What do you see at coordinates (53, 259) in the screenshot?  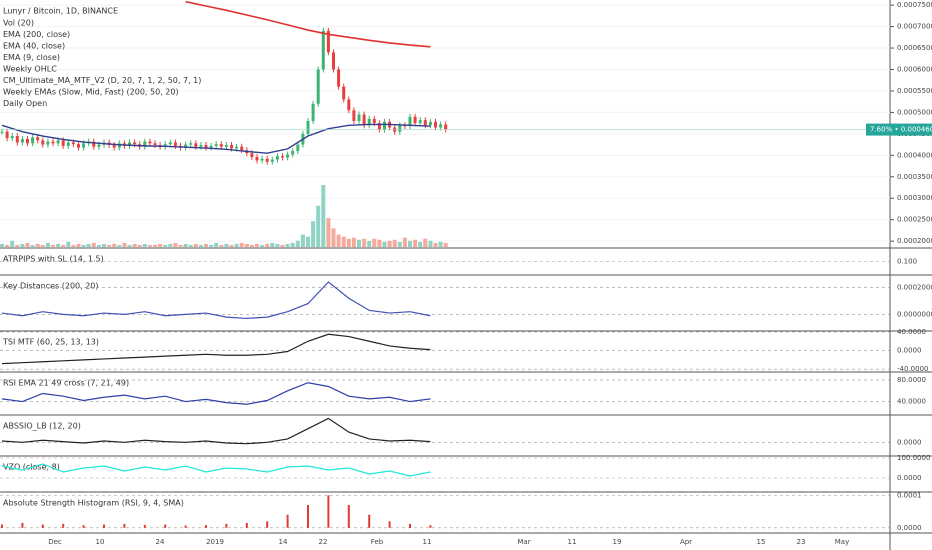 I see `pane-label: ATRPIPS with SL (14, 1.5)` at bounding box center [53, 259].